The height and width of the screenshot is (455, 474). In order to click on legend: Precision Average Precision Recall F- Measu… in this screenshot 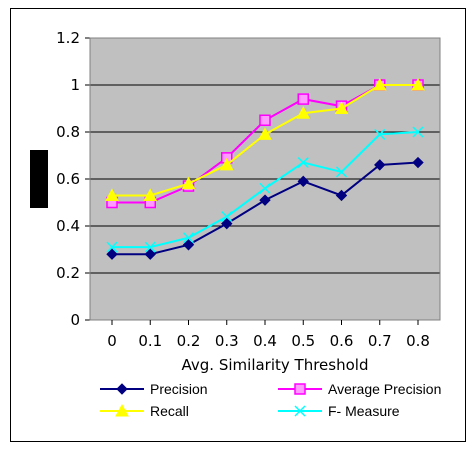, I will do `click(270, 400)`.